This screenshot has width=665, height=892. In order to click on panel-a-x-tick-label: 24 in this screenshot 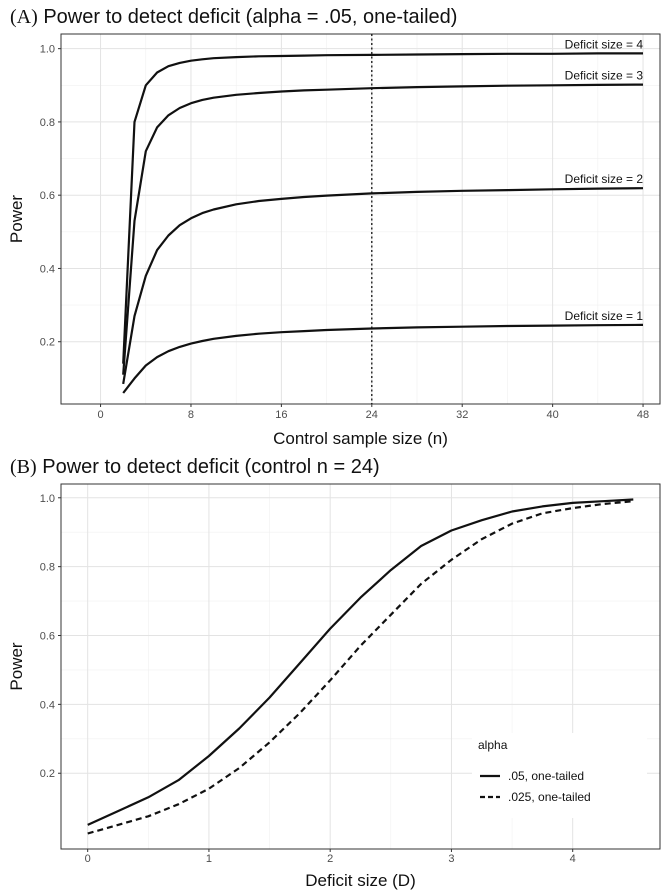, I will do `click(372, 415)`.